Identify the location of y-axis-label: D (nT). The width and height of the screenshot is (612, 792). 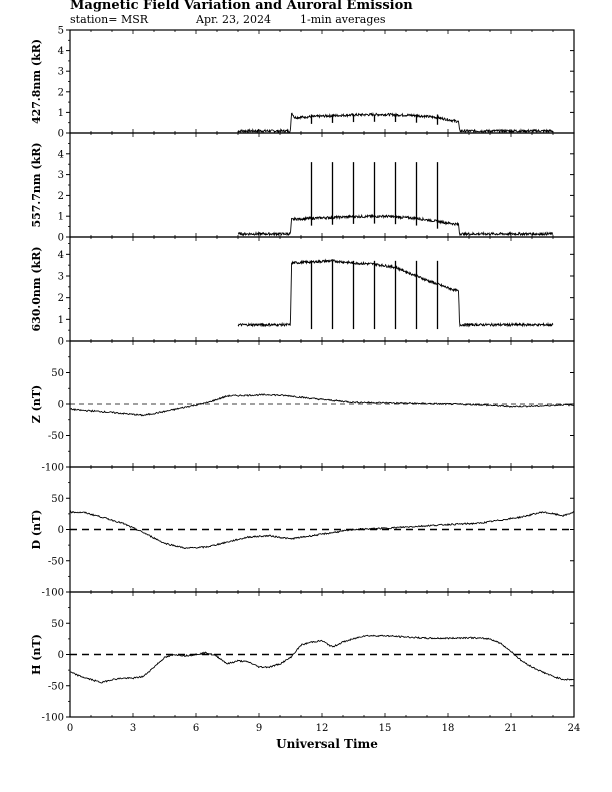
(36, 530).